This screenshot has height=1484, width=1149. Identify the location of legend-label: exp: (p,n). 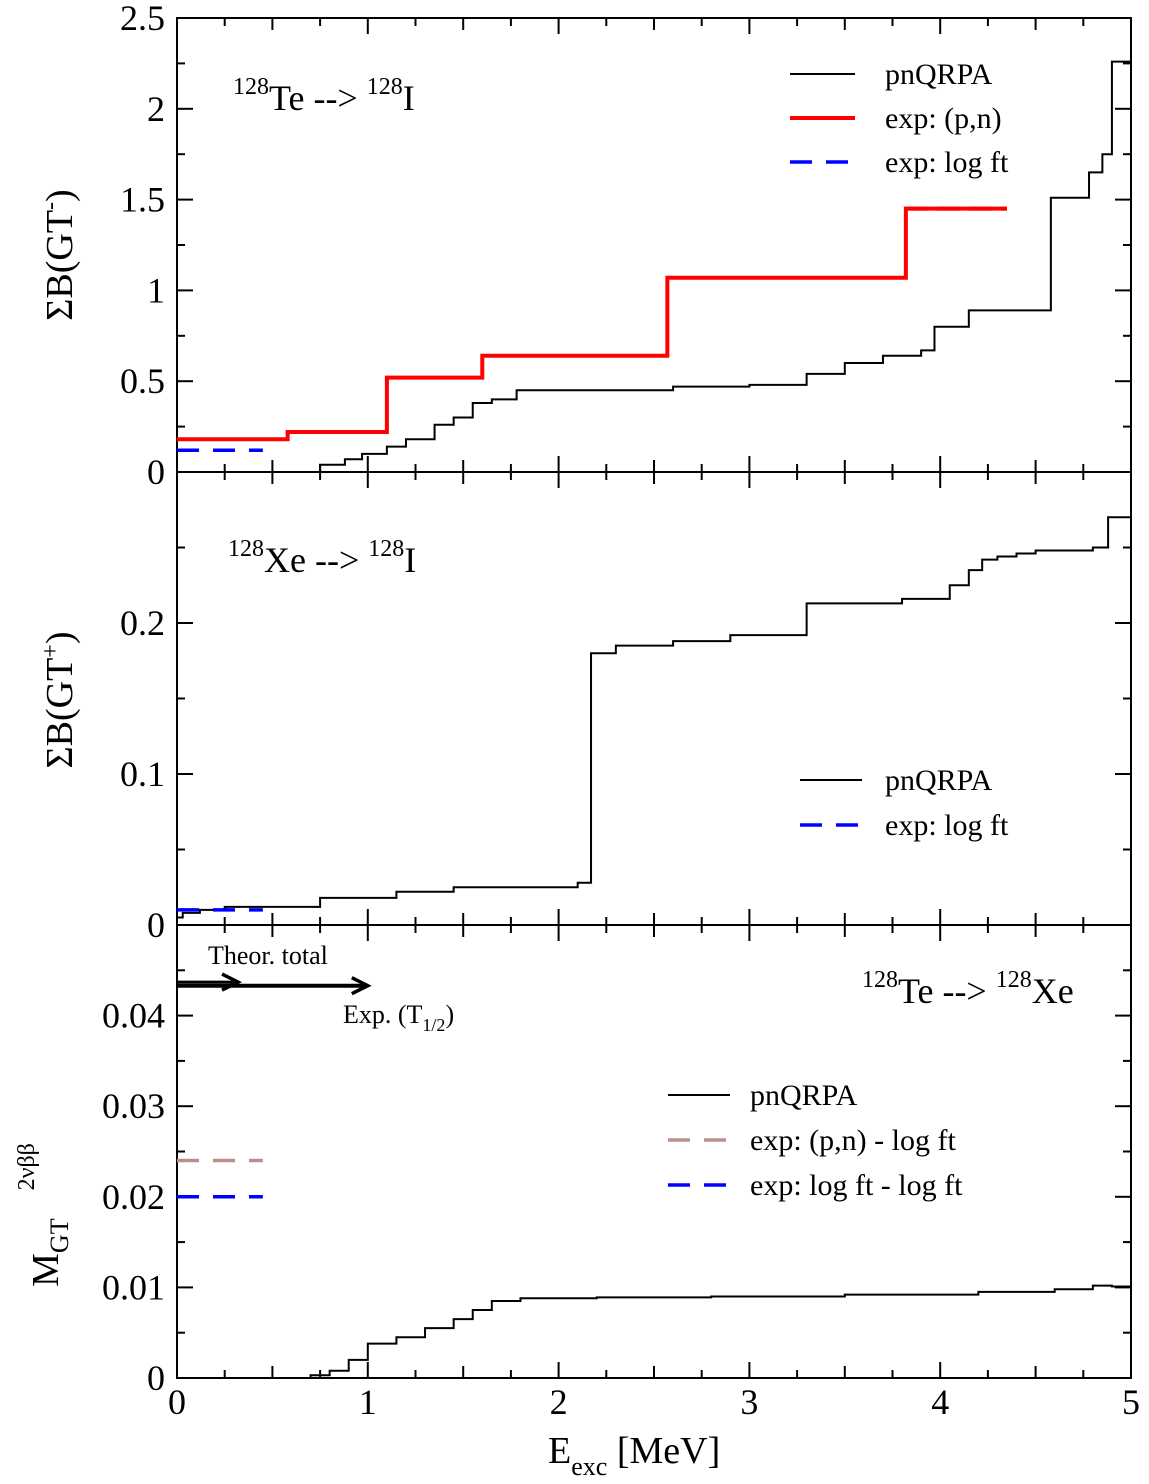
(943, 118).